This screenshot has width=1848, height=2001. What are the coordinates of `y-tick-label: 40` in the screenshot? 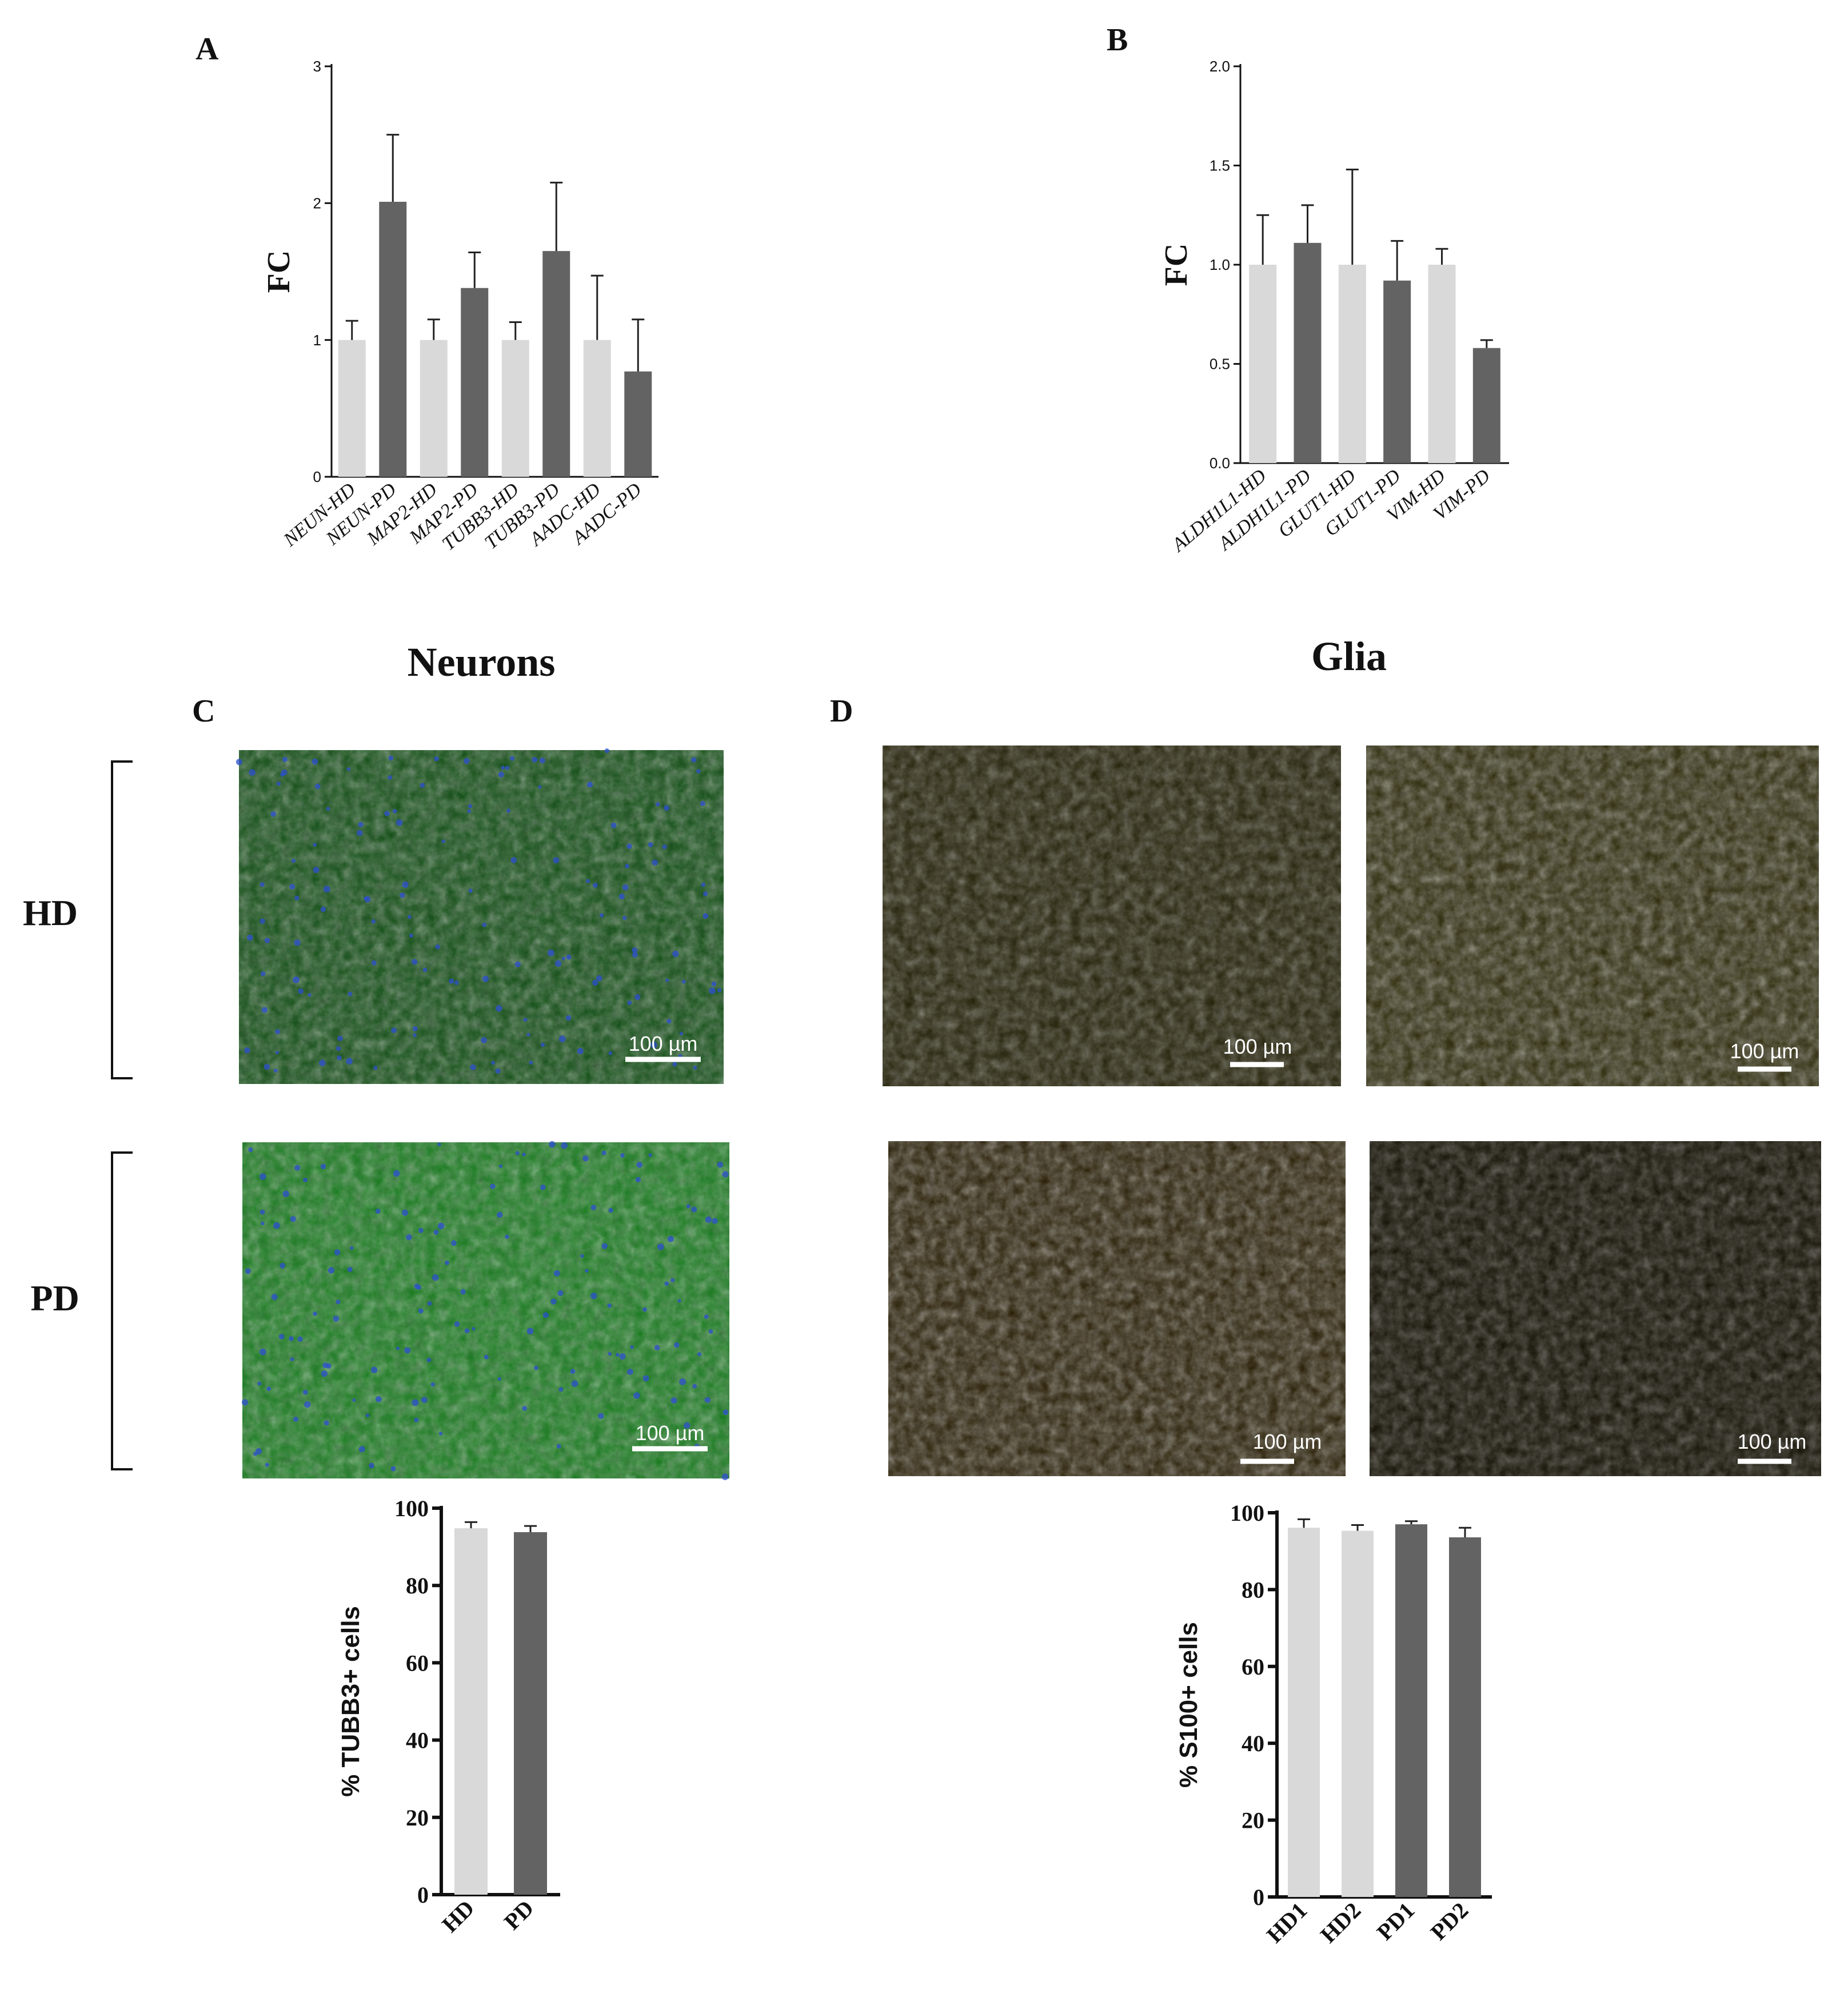 It's located at (417, 1740).